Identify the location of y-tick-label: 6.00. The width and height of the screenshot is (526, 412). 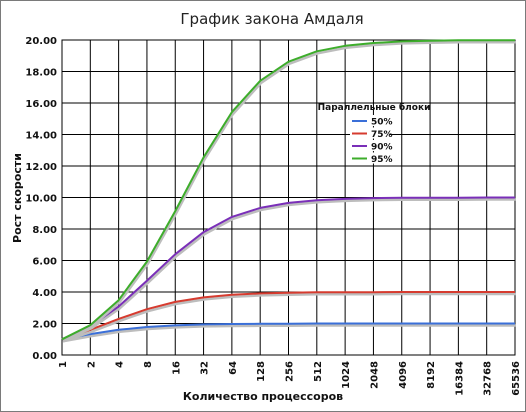
(44, 262).